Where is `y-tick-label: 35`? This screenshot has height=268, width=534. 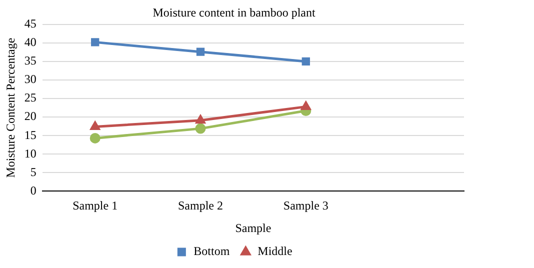
y-tick-label: 35 is located at coordinates (30, 61).